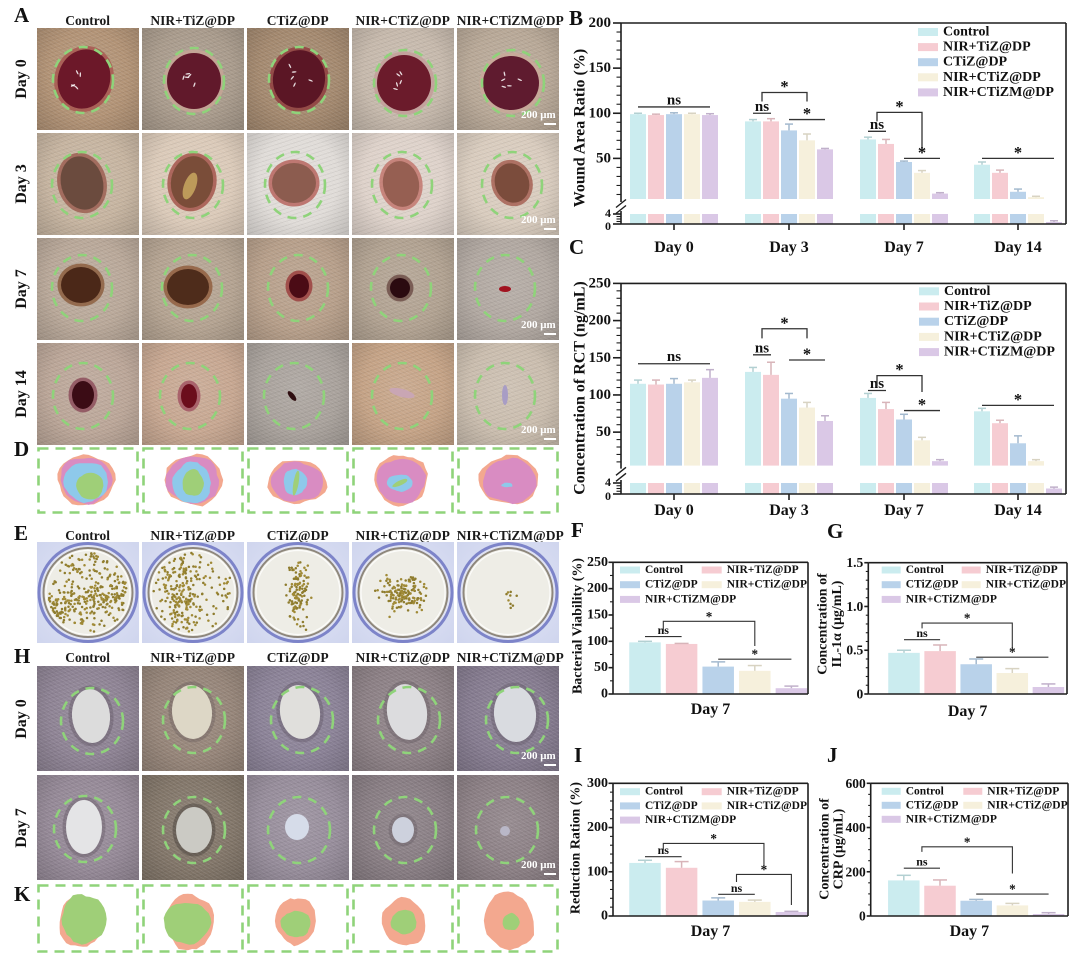 This screenshot has height=962, width=1080. Describe the element at coordinates (1018, 247) in the screenshot. I see `x-tick-label: Day 14` at that location.